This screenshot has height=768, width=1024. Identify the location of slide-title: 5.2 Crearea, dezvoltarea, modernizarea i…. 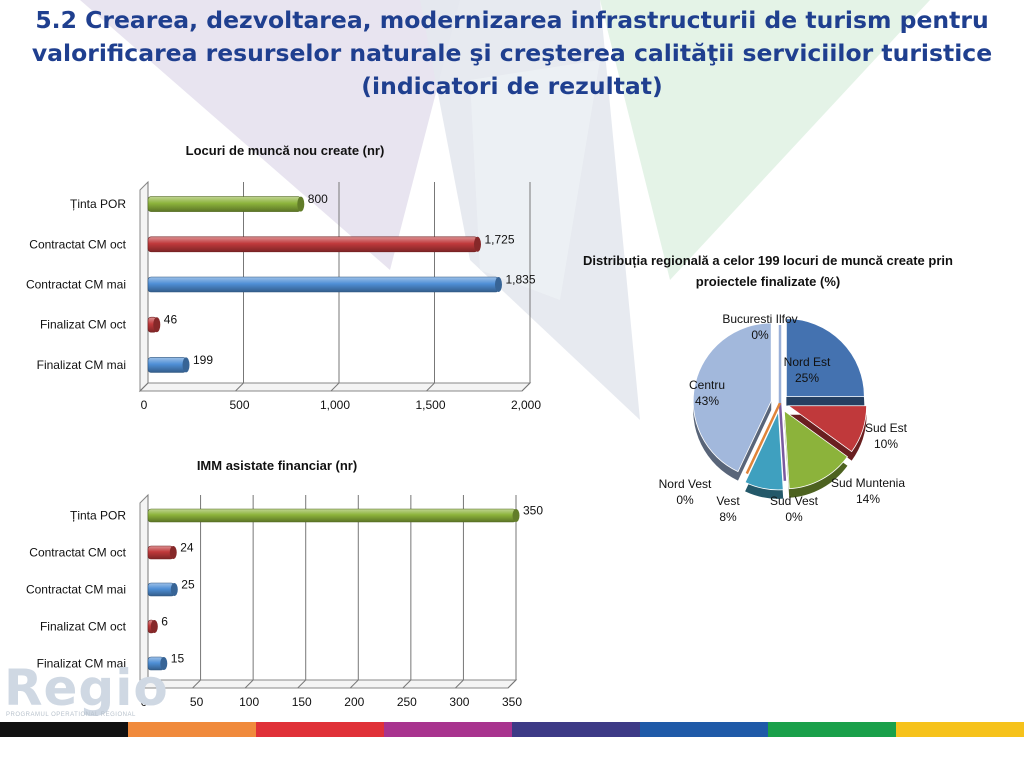
(512, 53).